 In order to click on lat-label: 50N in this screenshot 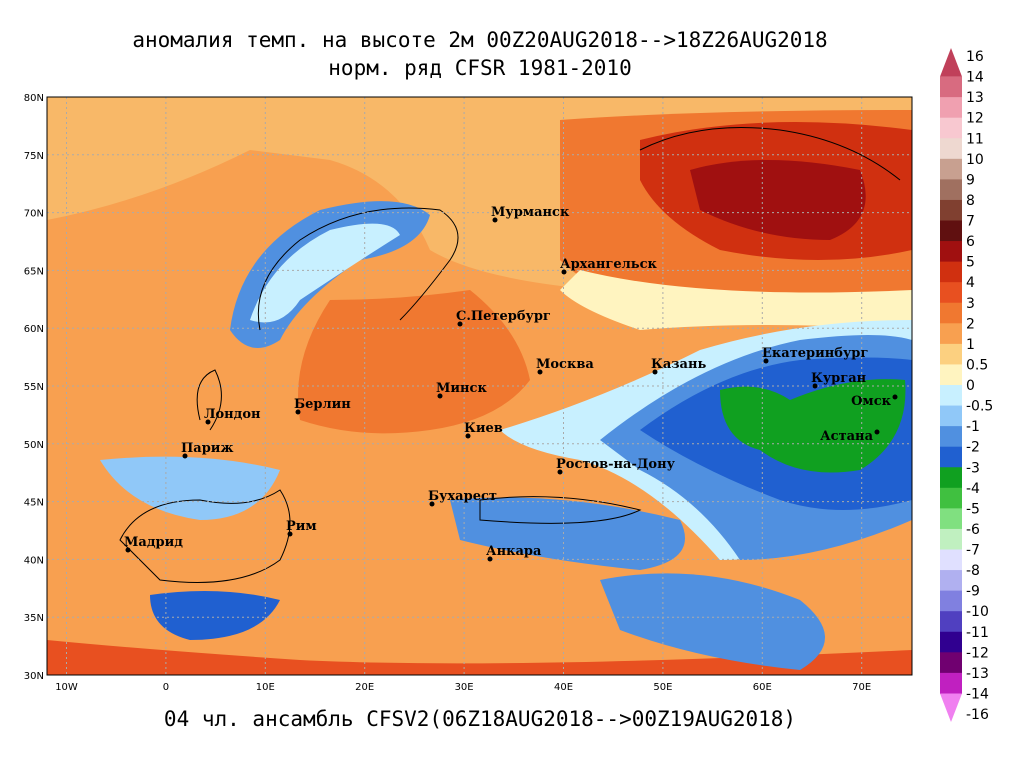, I will do `click(34, 445)`.